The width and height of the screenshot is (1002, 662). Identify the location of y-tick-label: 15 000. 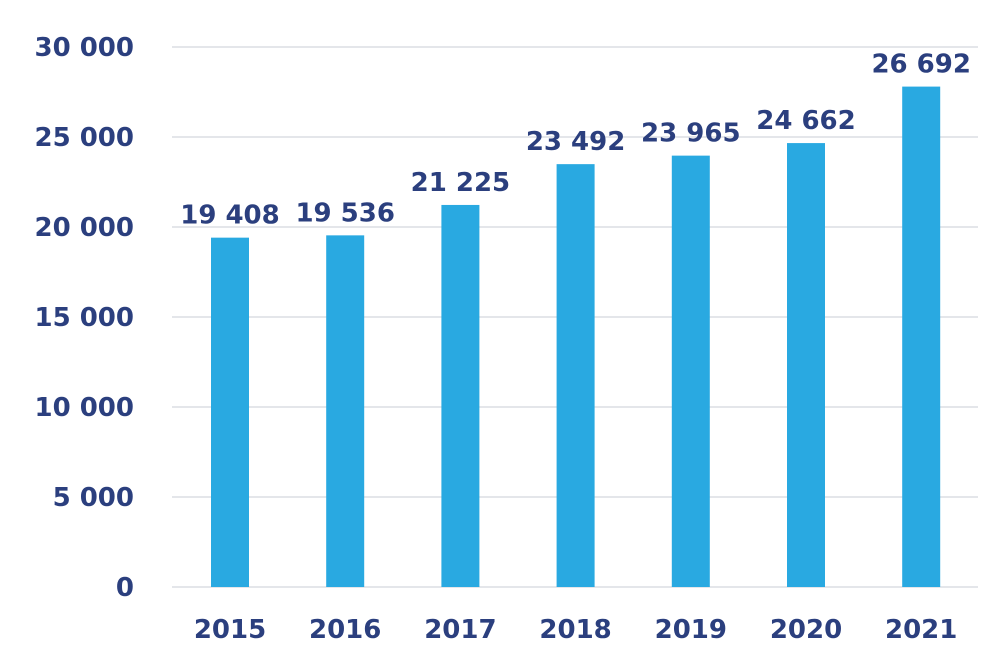
(84, 318).